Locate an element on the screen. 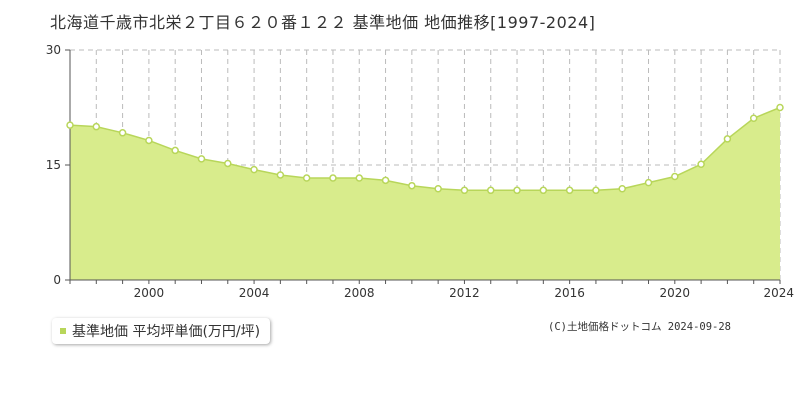 The height and width of the screenshot is (400, 800). x-tick-label: 2012 is located at coordinates (464, 293).